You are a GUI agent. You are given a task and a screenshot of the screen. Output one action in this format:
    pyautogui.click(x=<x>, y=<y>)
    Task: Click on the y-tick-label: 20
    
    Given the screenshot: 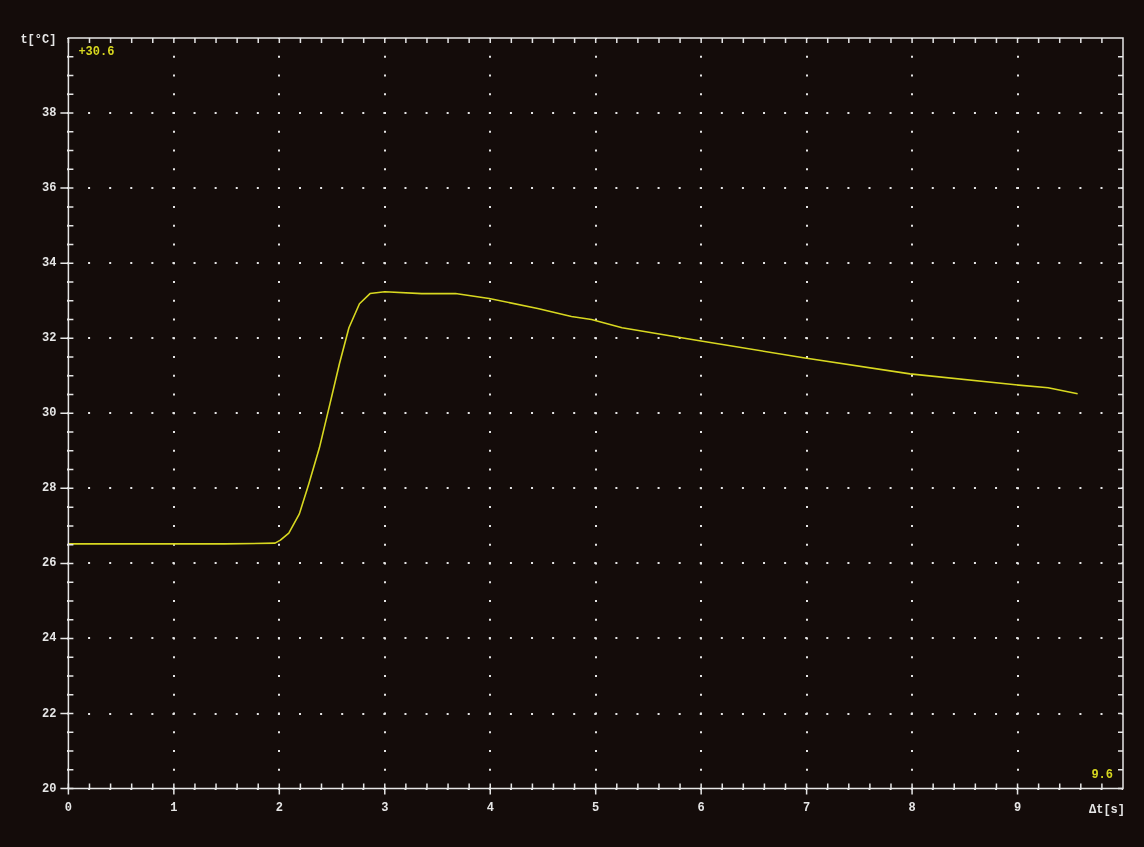 What is the action you would take?
    pyautogui.click(x=49, y=788)
    